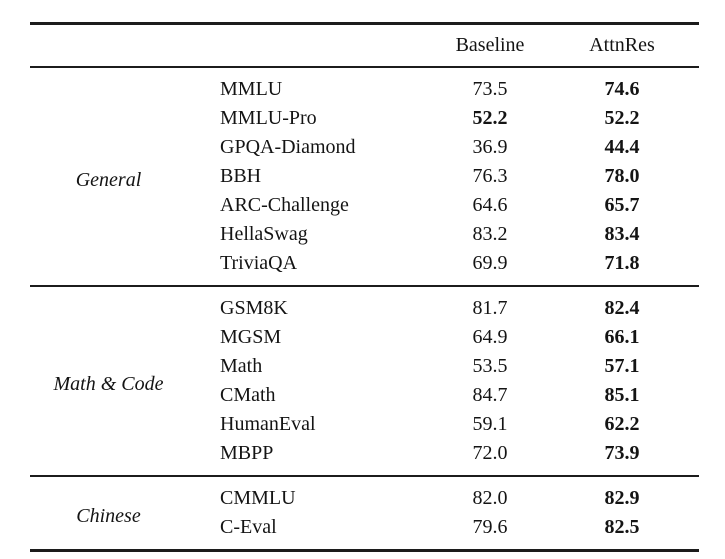 The image size is (725, 559). What do you see at coordinates (490, 205) in the screenshot?
I see `baseline-value: 64.6` at bounding box center [490, 205].